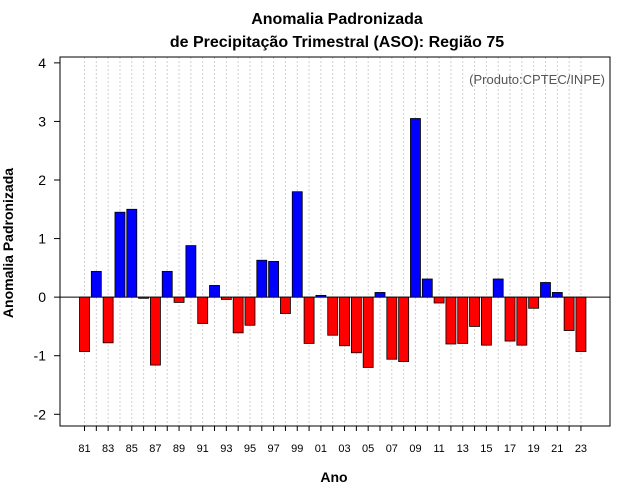 This screenshot has height=500, width=640. I want to click on x-tick-label: 89, so click(179, 449).